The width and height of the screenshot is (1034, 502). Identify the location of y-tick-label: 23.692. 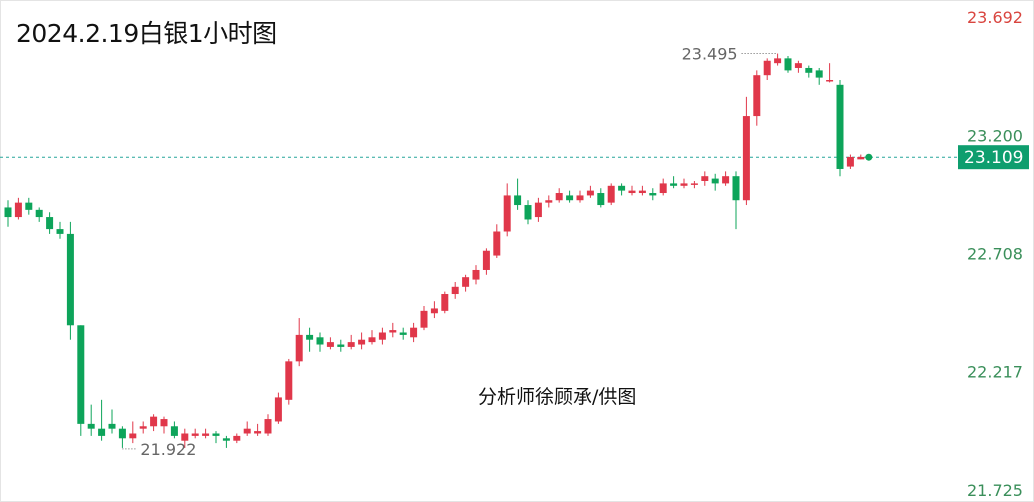
(995, 17).